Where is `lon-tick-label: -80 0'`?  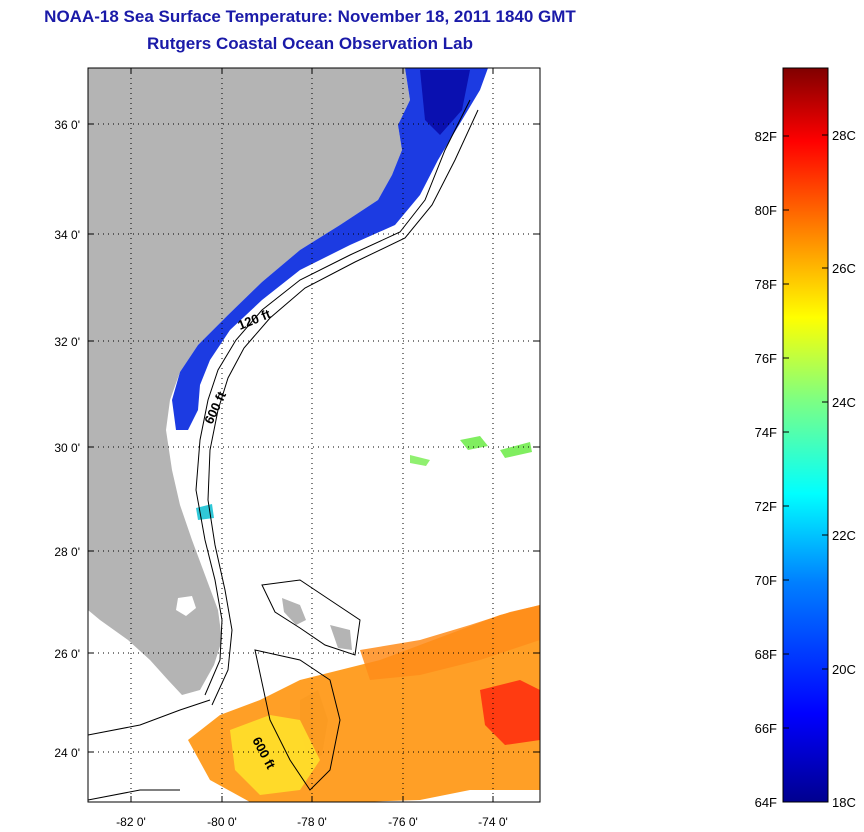 lon-tick-label: -80 0' is located at coordinates (222, 822).